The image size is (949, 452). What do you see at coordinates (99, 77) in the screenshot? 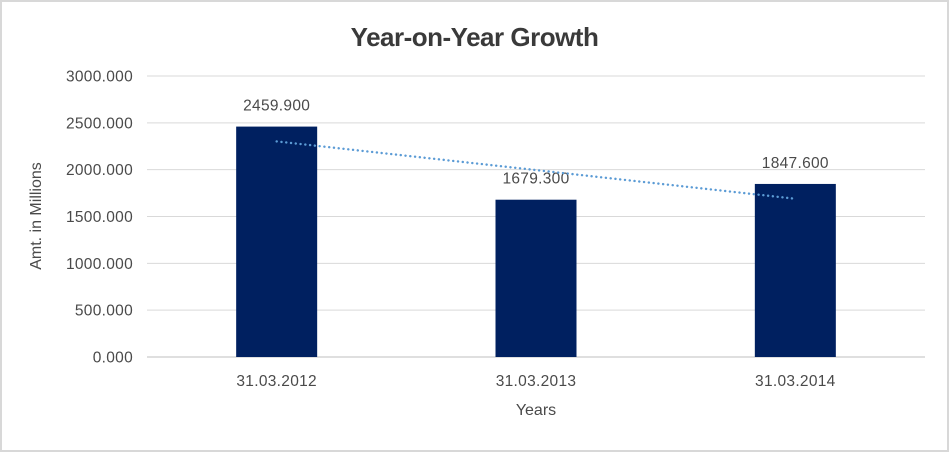
I see `y-tick-label: 3000.000` at bounding box center [99, 77].